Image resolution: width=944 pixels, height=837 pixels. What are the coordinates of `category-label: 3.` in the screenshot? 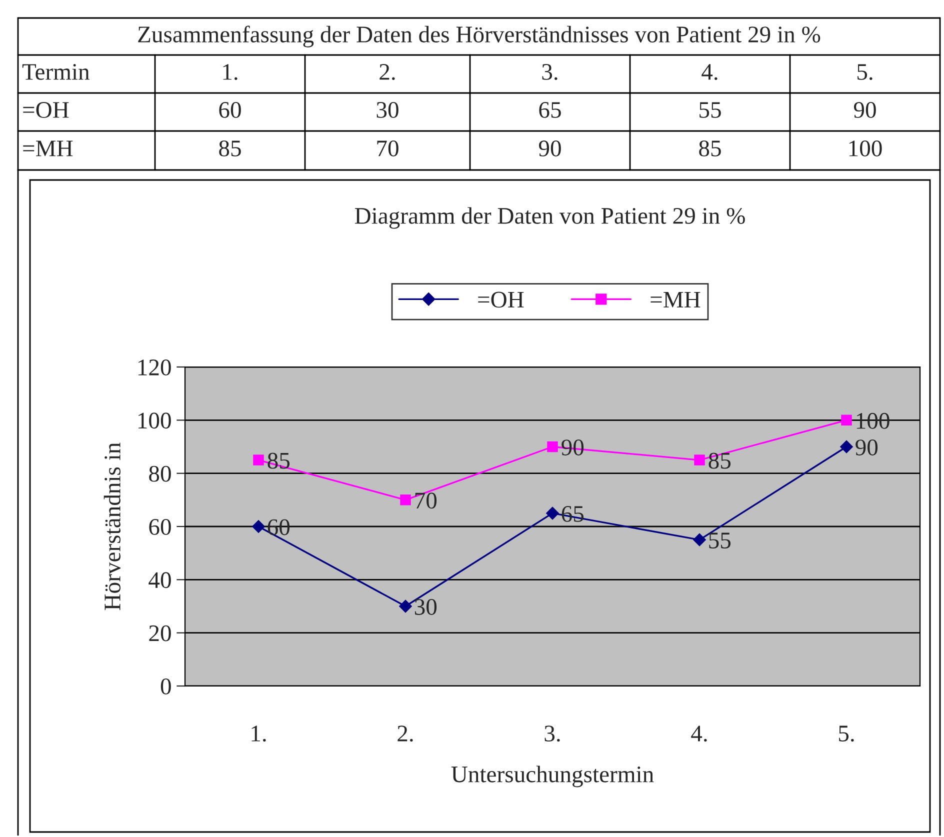 It's located at (550, 72).